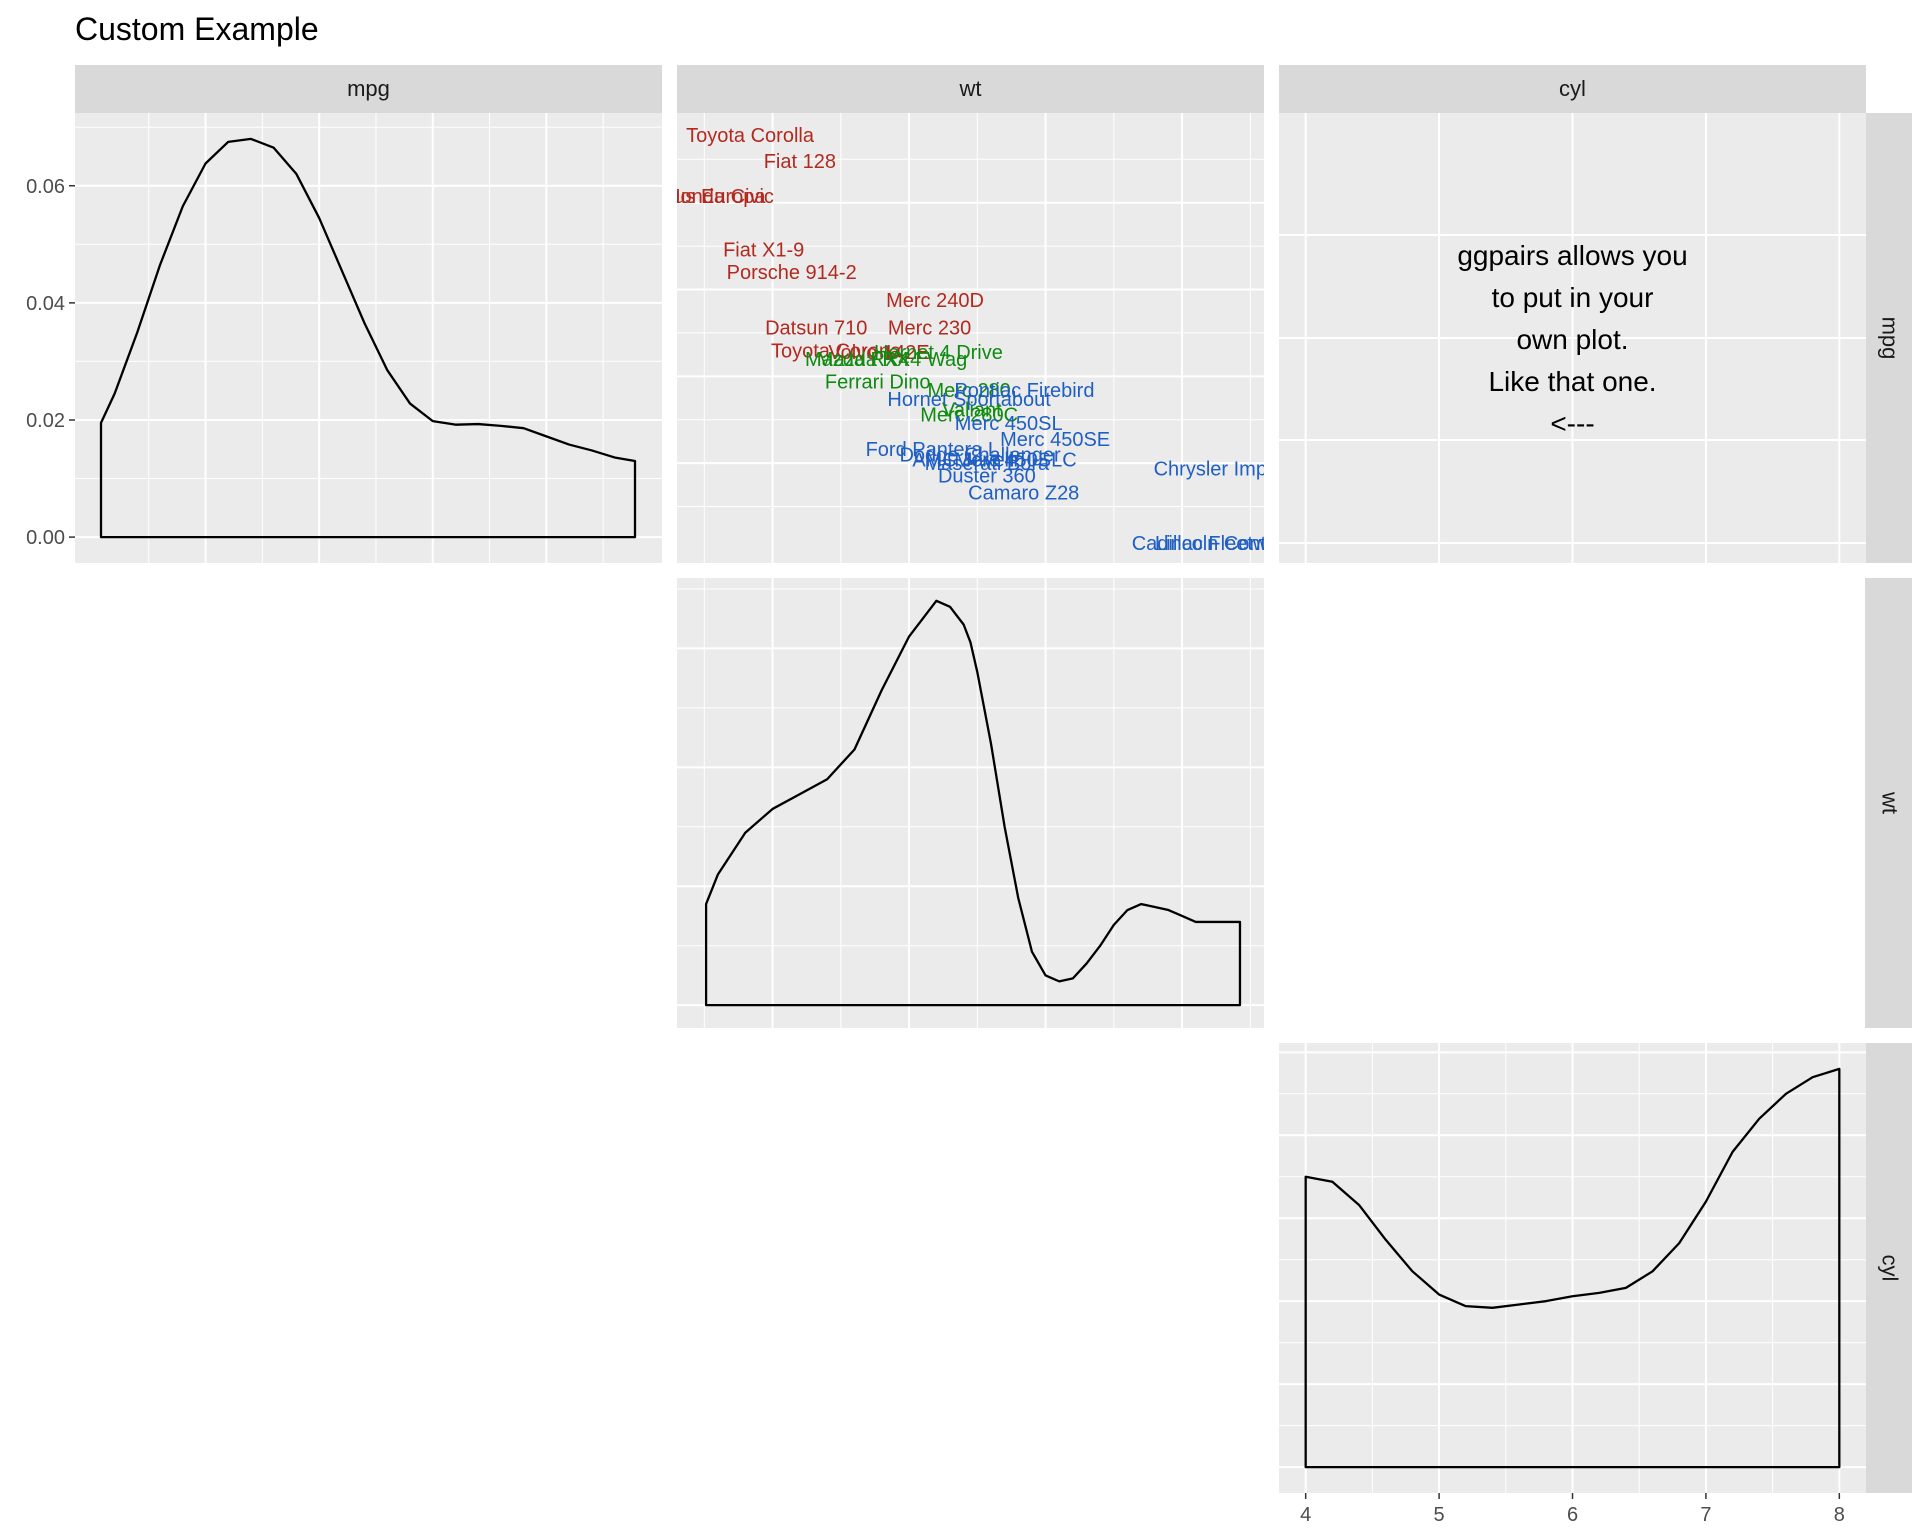  What do you see at coordinates (1216, 544) in the screenshot?
I see `car-label: Cadillac Fleetwood` at bounding box center [1216, 544].